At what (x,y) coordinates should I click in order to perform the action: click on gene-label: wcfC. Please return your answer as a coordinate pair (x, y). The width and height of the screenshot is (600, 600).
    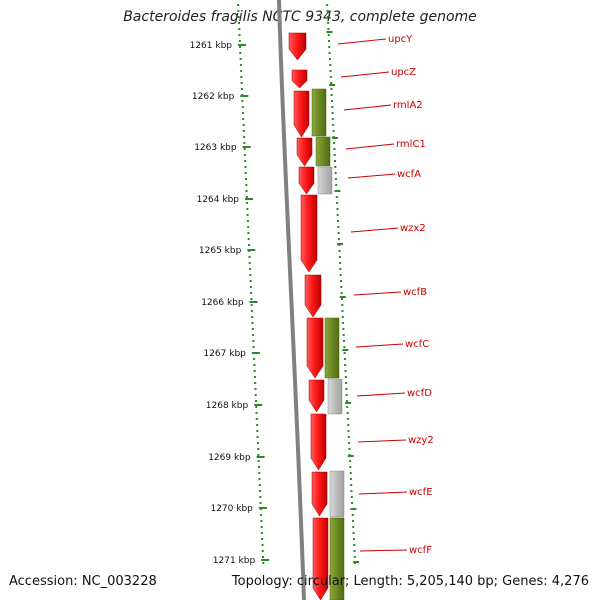
    Looking at the image, I should click on (417, 344).